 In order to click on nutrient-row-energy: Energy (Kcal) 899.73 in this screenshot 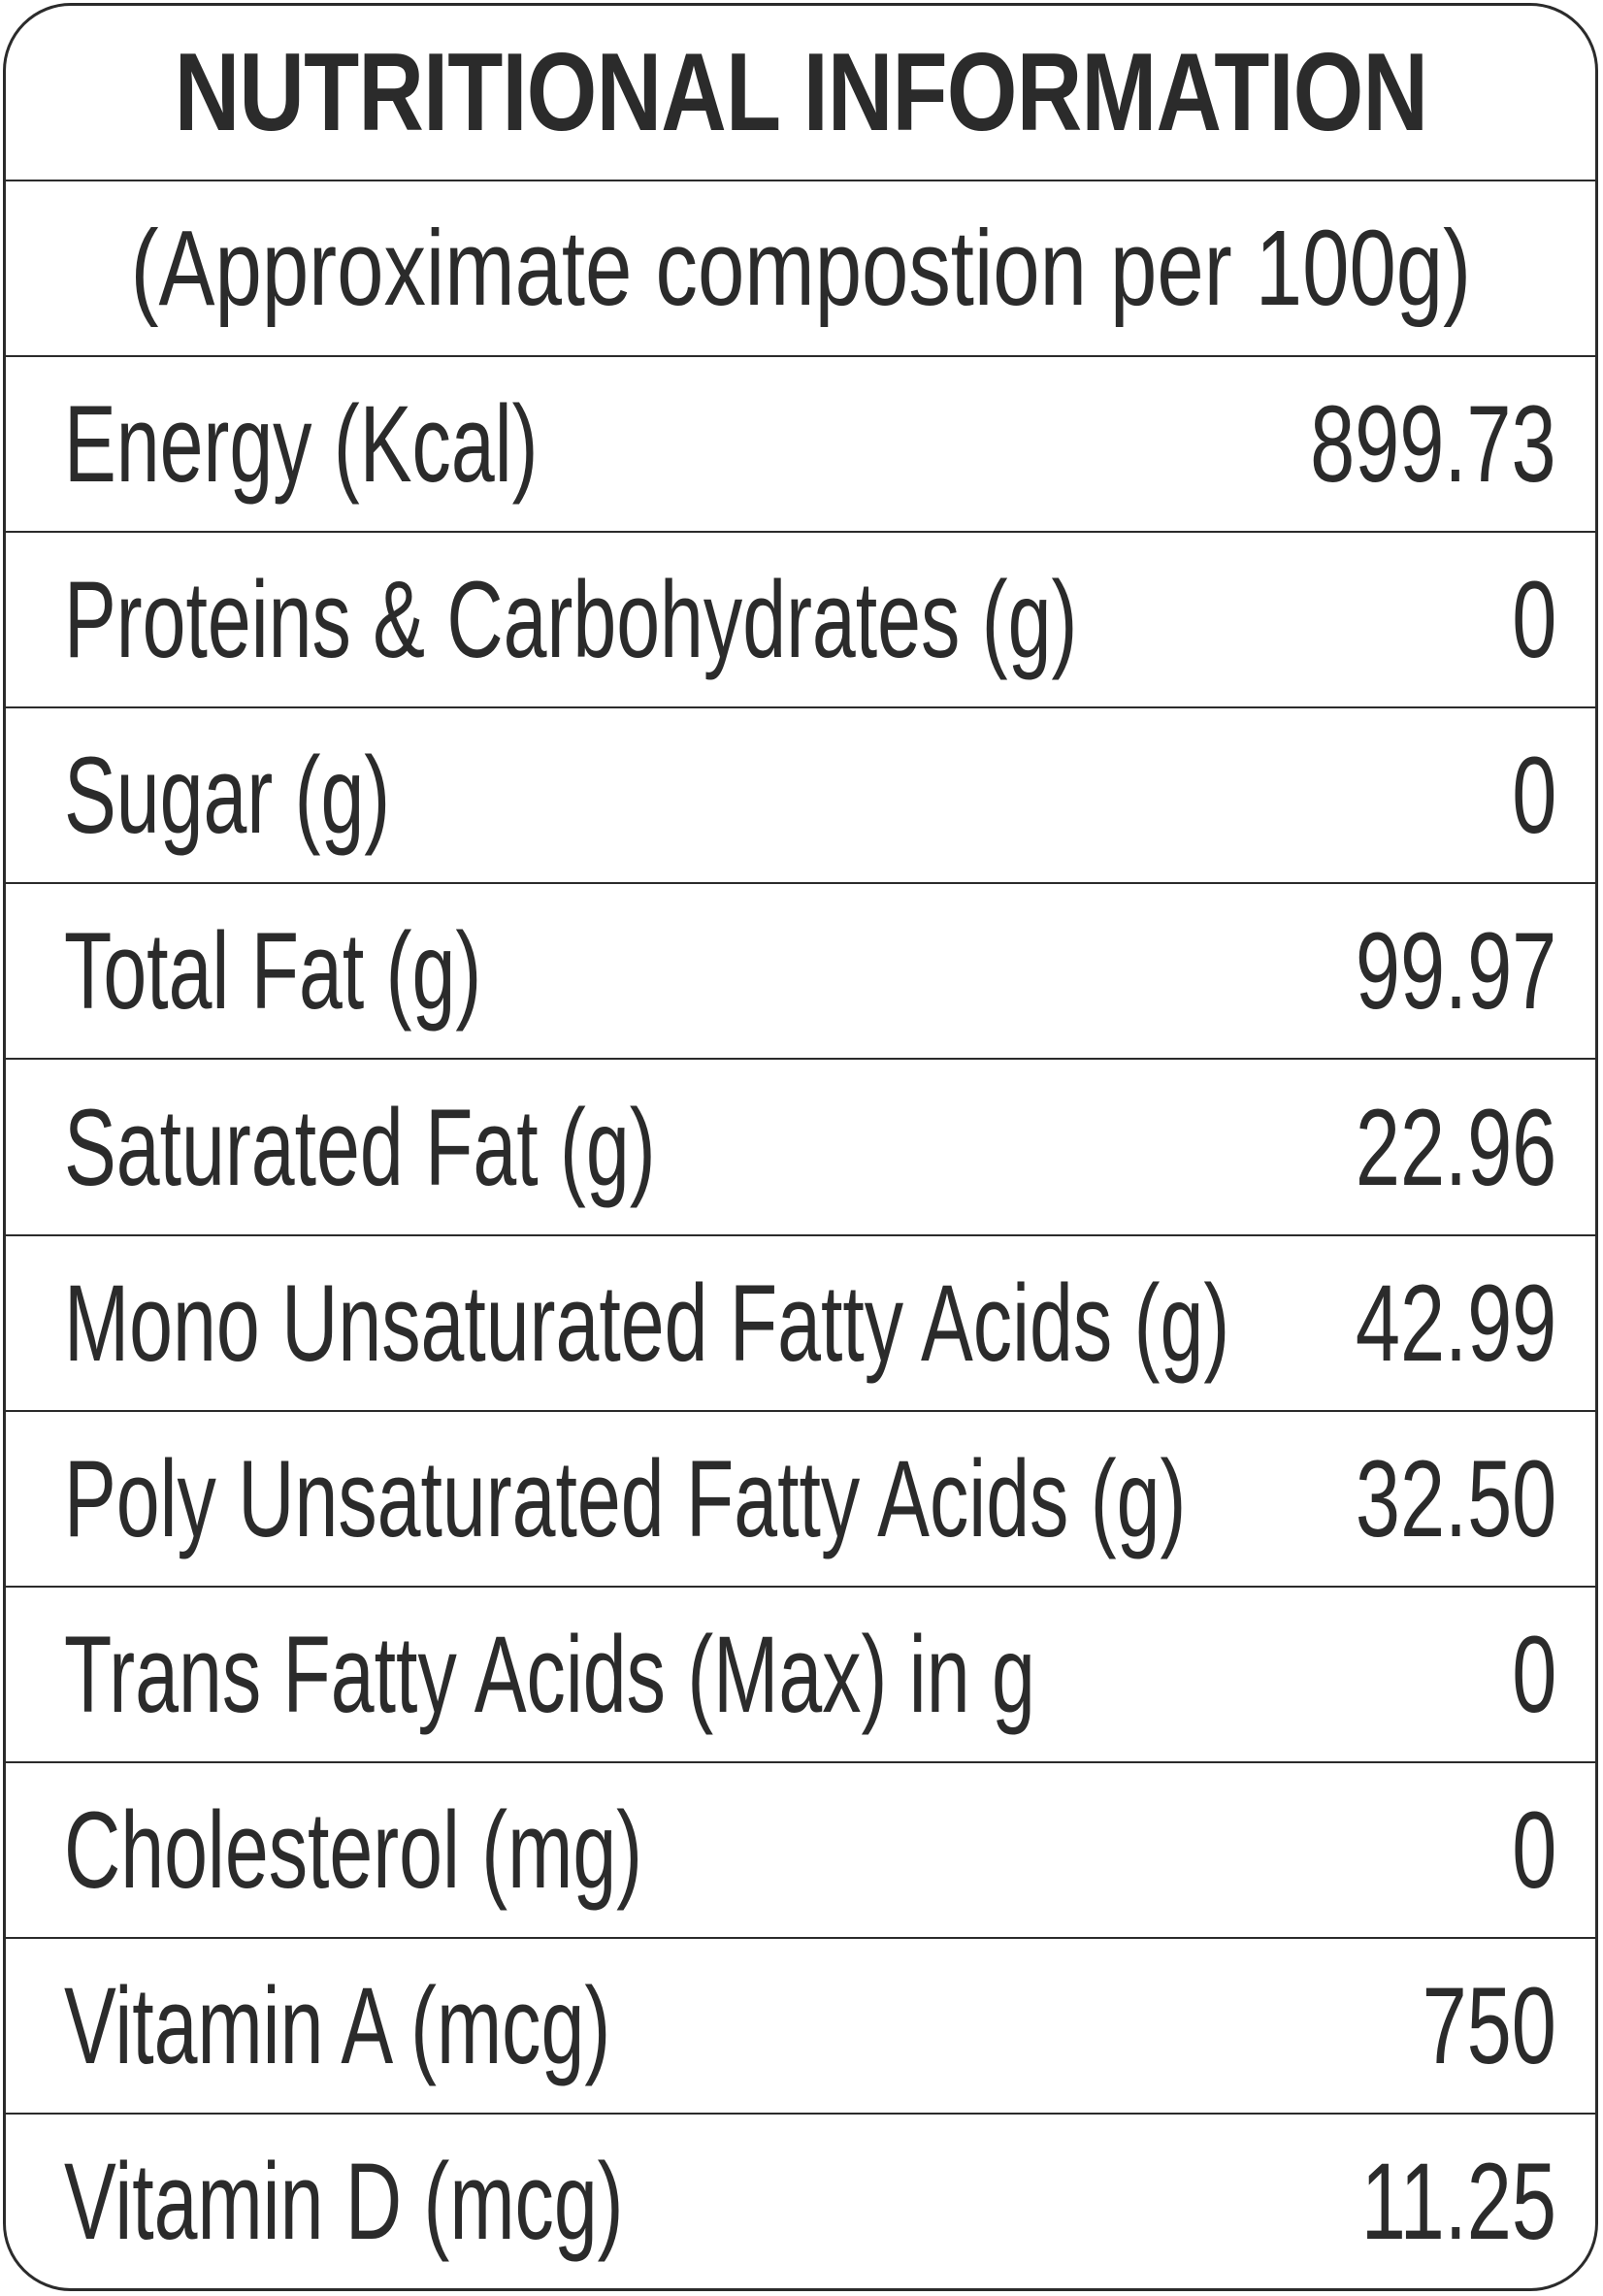, I will do `click(800, 445)`.